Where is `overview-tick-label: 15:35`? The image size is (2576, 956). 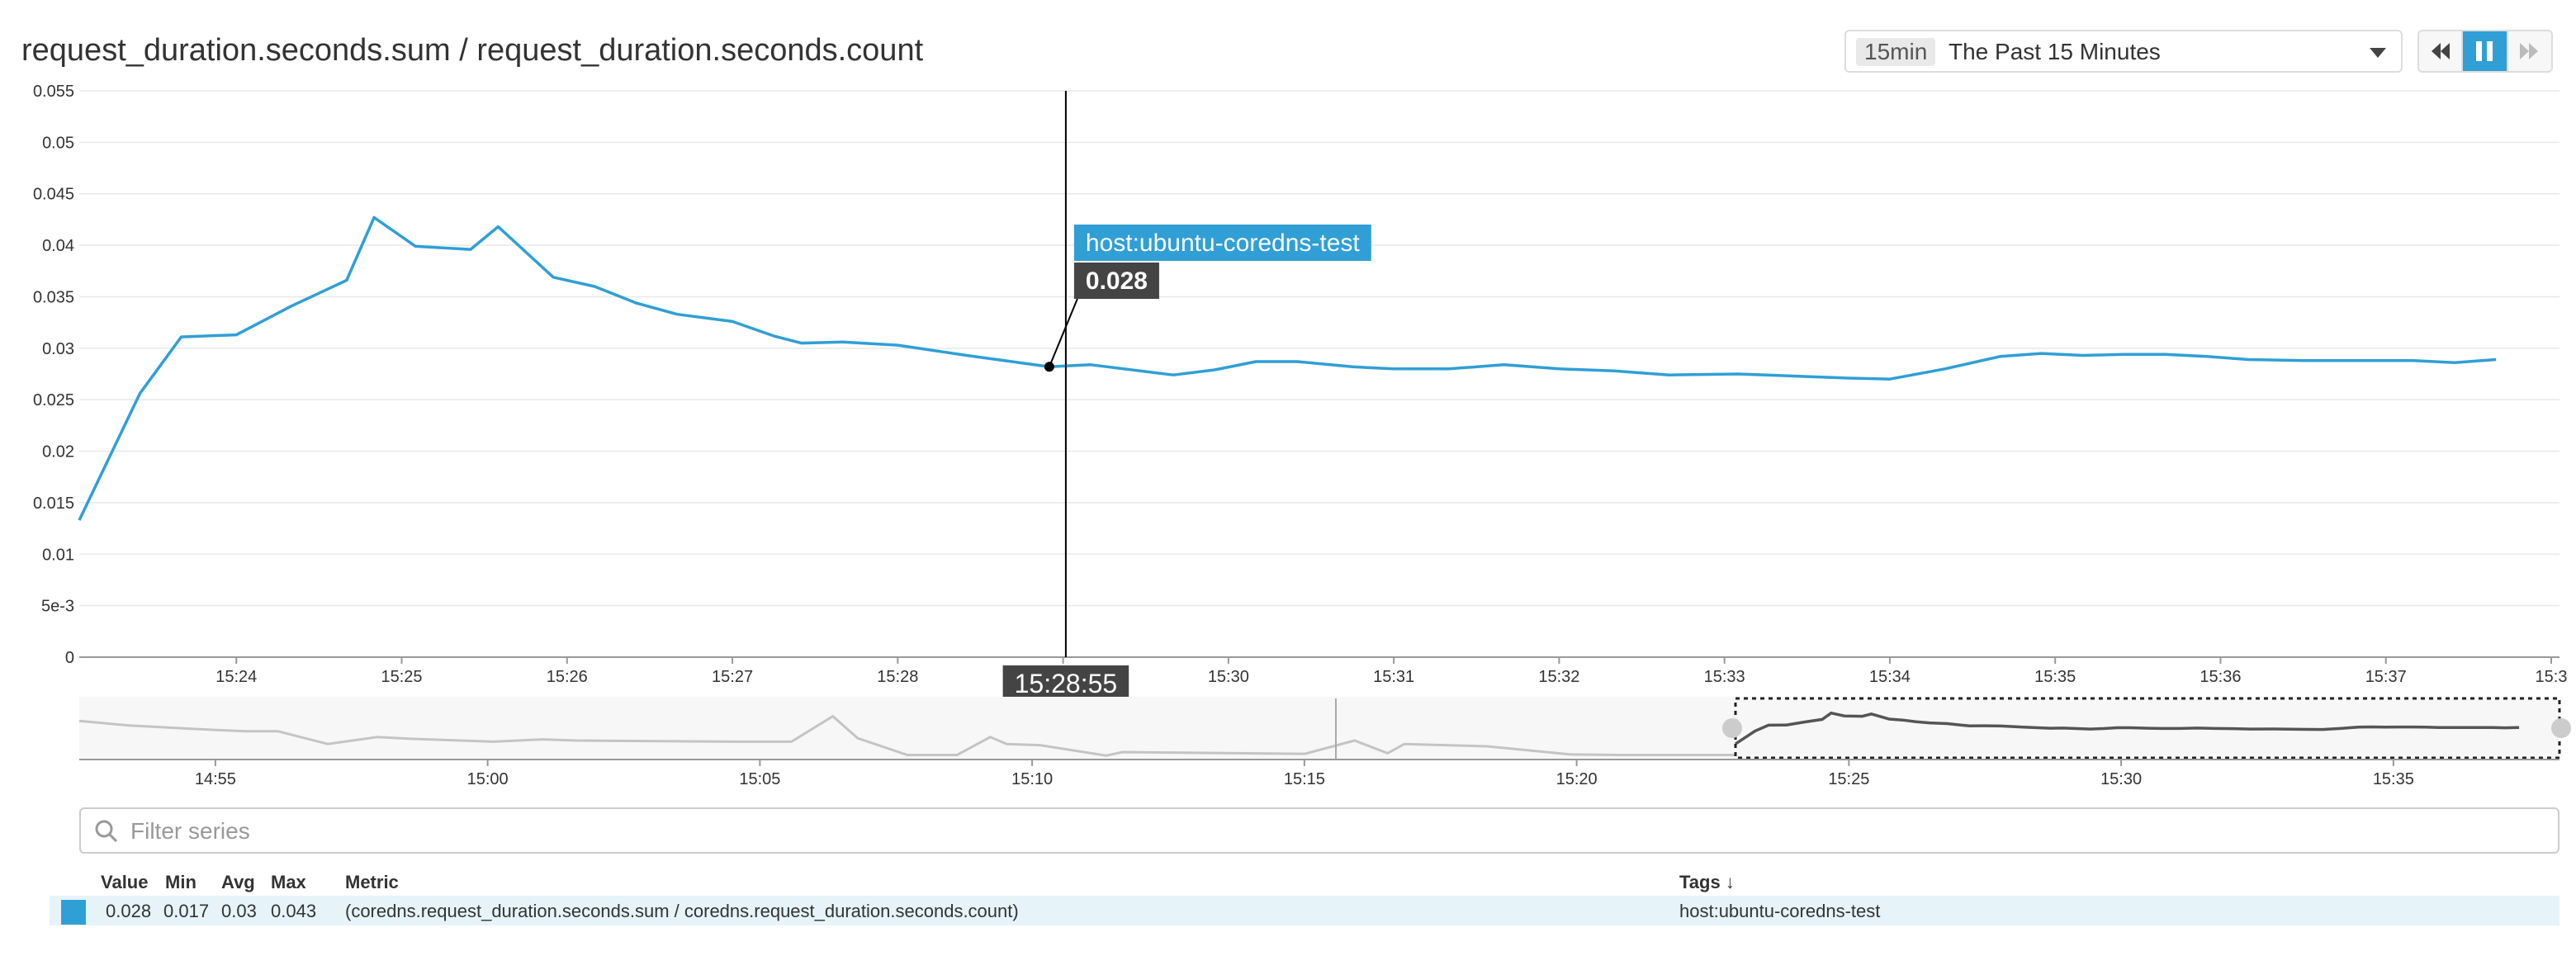 overview-tick-label: 15:35 is located at coordinates (2393, 779).